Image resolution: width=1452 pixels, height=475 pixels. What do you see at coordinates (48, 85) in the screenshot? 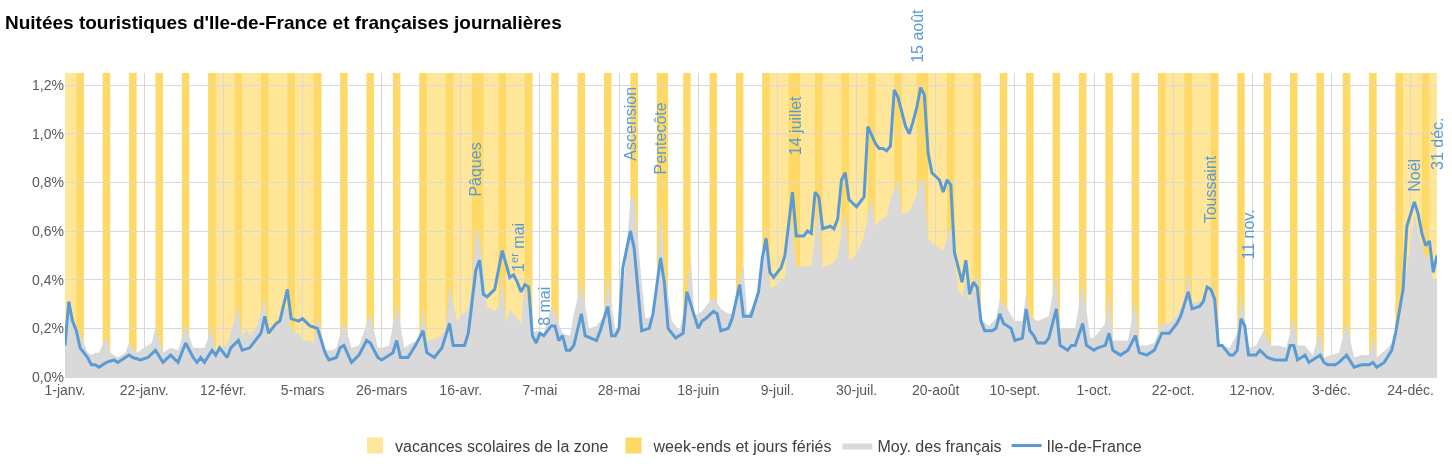
I see `y-tick-label: 1,2%` at bounding box center [48, 85].